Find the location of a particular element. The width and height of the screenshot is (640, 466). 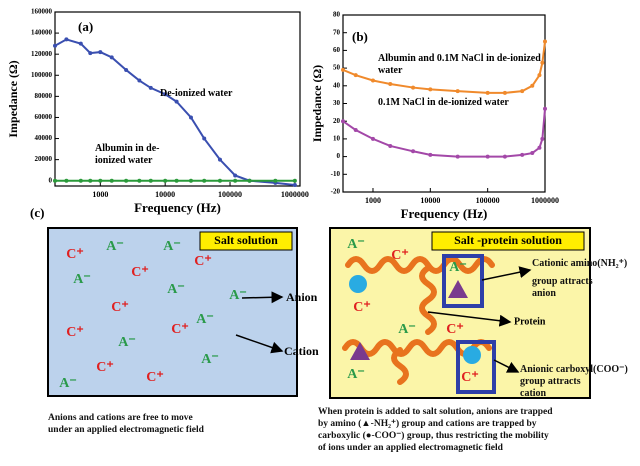

series-line is located at coordinates (174, 112).